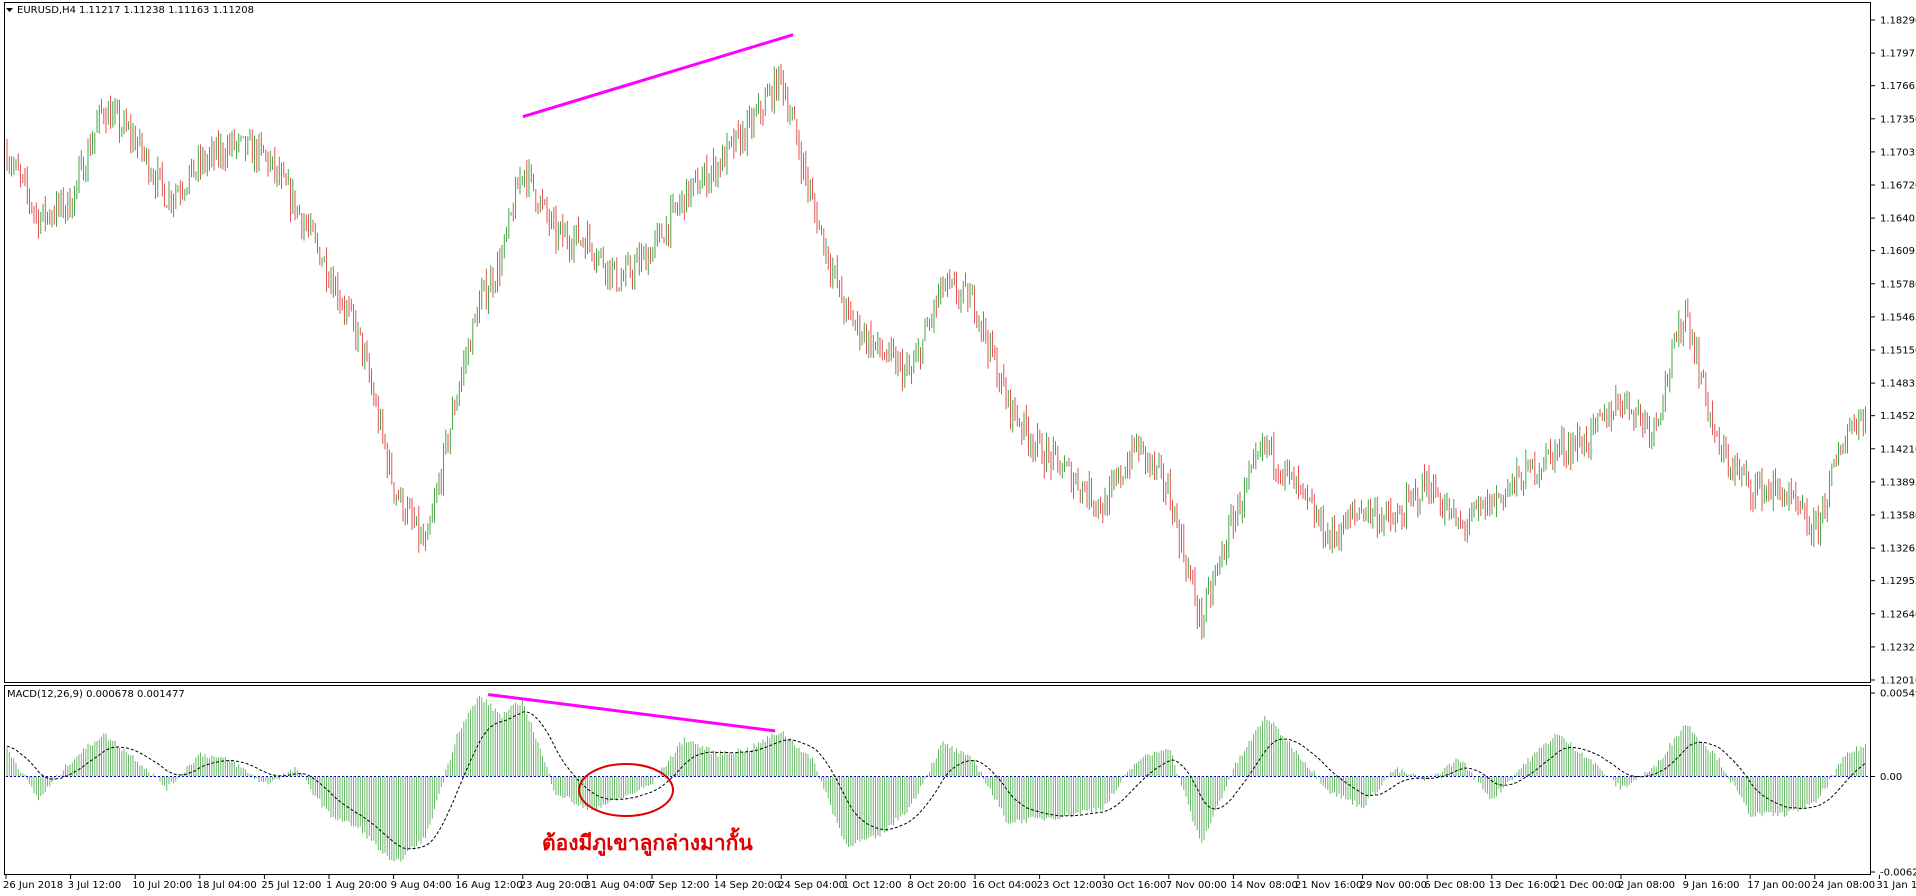  What do you see at coordinates (679, 885) in the screenshot?
I see `time-tick-label: 7 Sep 12:00` at bounding box center [679, 885].